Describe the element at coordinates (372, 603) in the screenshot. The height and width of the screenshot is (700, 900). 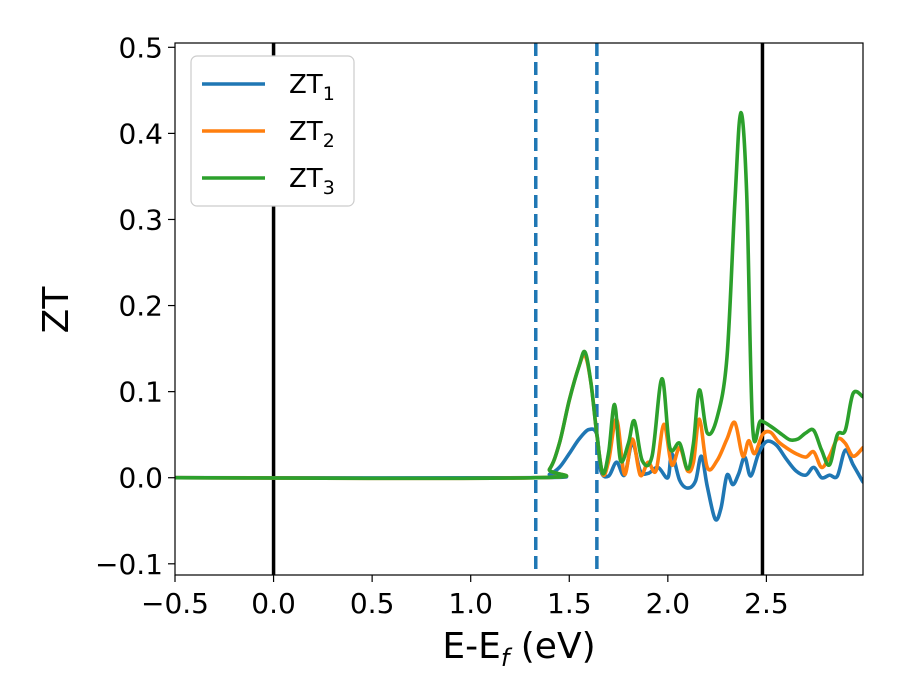
I see `x-tick-label: 0.5` at that location.